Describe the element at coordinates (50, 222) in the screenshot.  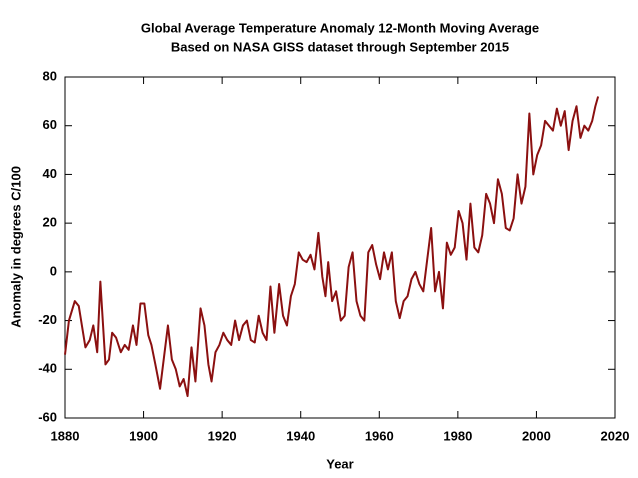
I see `y-tick-label: 20` at that location.